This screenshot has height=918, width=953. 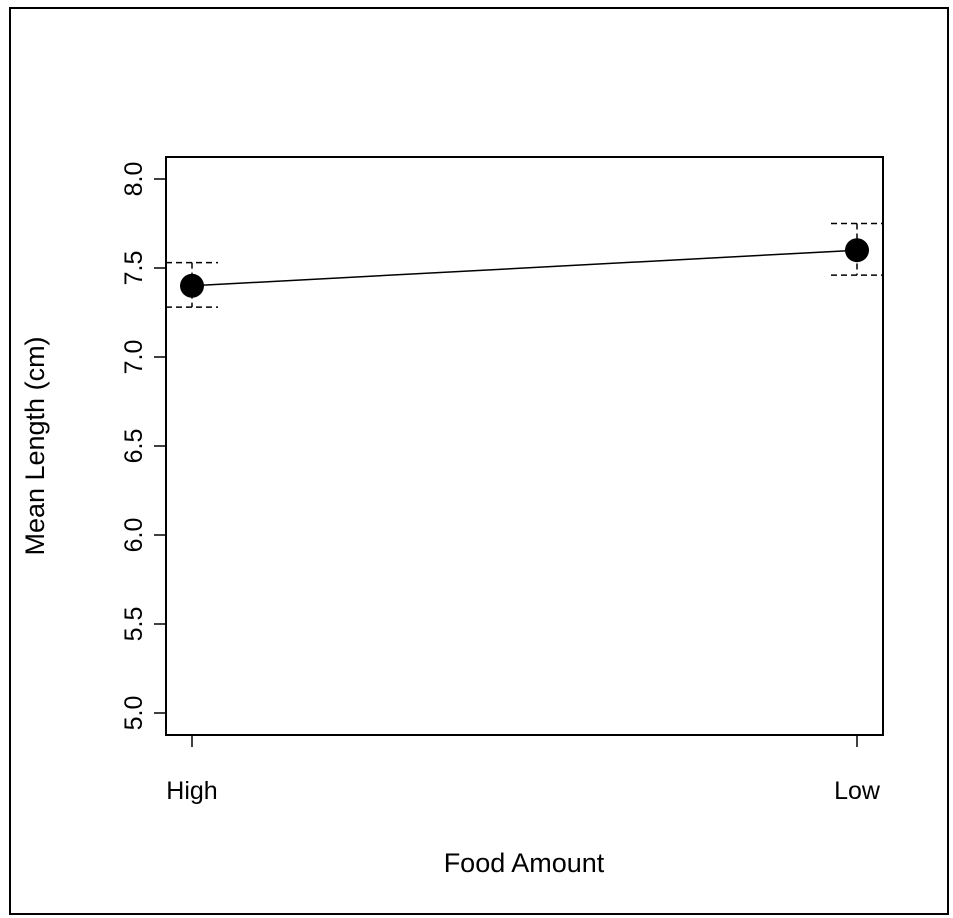 I want to click on x-axis-label: Food Amount, so click(x=524, y=863).